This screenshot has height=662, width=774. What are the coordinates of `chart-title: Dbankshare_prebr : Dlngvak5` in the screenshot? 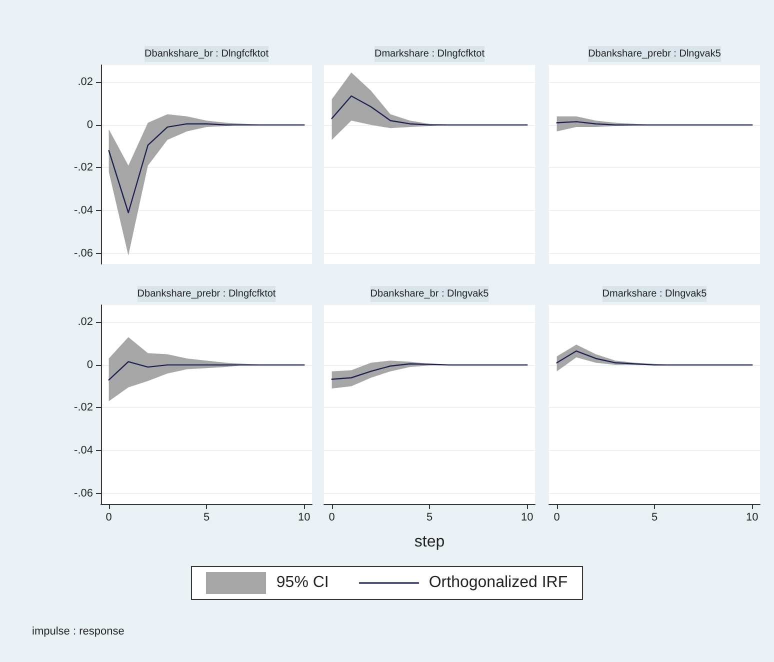 It's located at (655, 54).